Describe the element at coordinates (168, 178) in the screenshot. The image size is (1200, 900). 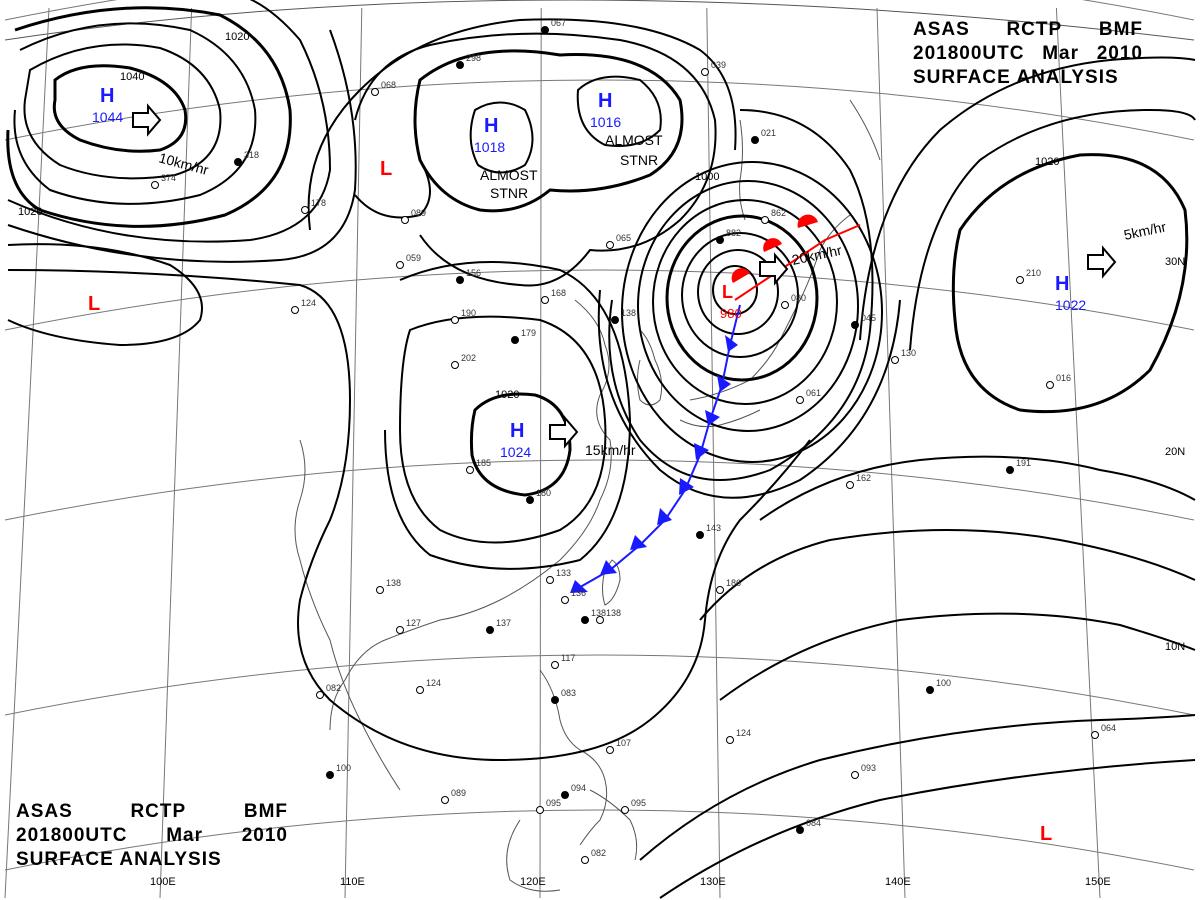
I see `station-pressure-value: 374` at that location.